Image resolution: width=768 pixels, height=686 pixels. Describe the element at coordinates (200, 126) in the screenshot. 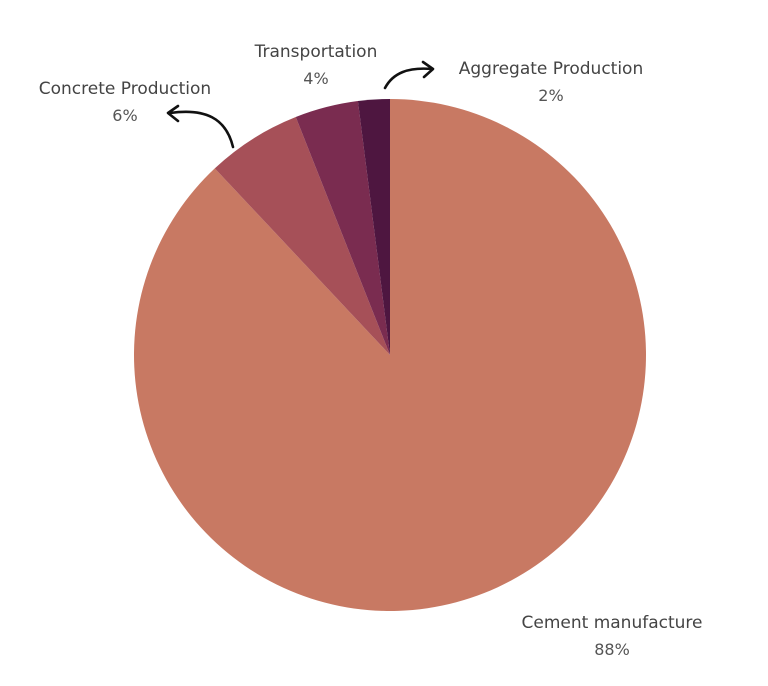

I see `concrete-production-arrow-icon` at that location.